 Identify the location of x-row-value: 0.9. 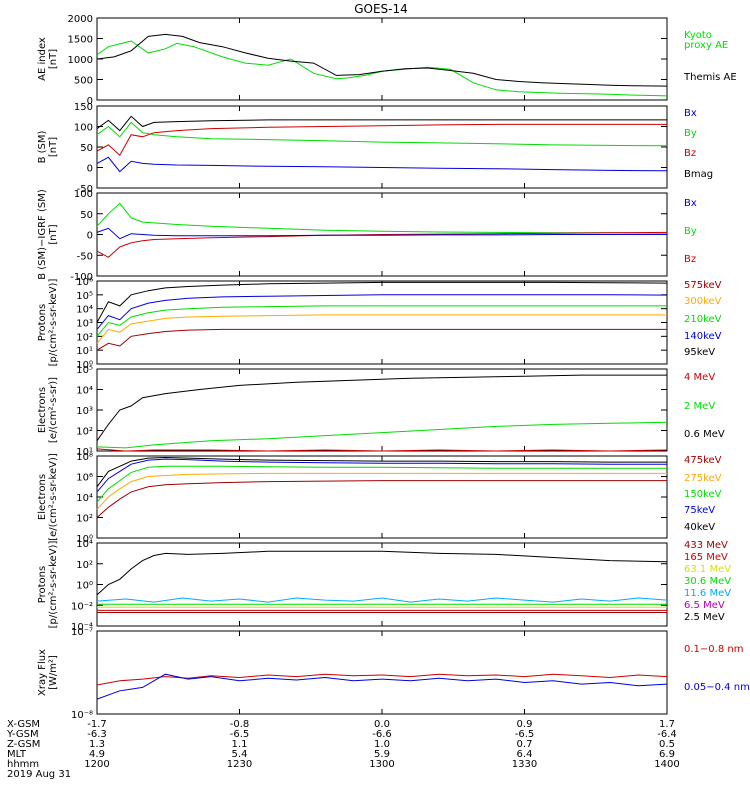
(525, 724).